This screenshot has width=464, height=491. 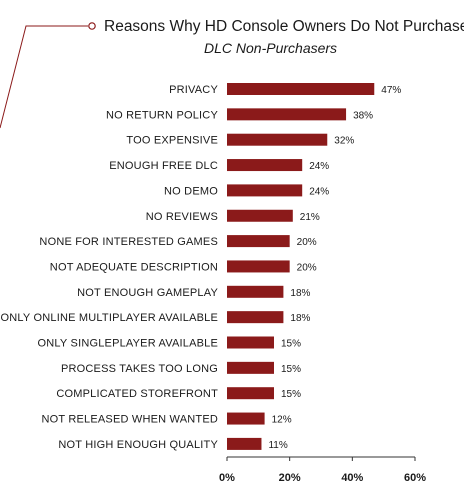 What do you see at coordinates (138, 445) in the screenshot?
I see `category-label: NOT HIGH ENOUGH QUALITY` at bounding box center [138, 445].